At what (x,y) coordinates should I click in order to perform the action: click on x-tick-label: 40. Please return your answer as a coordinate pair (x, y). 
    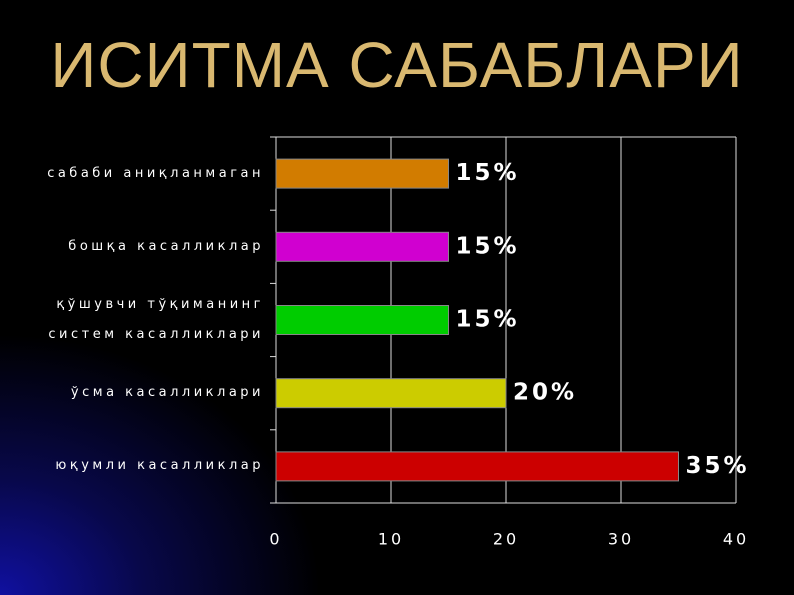
    Looking at the image, I should click on (736, 539).